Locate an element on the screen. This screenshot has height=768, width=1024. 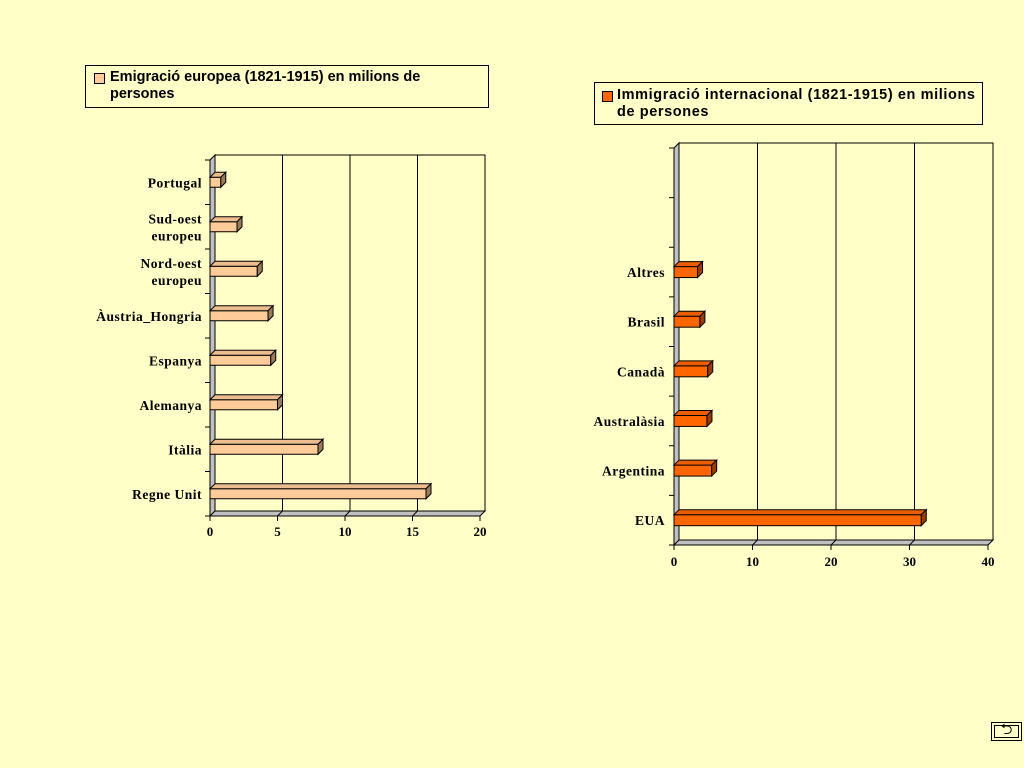
category-label: Regne Unit is located at coordinates (167, 494).